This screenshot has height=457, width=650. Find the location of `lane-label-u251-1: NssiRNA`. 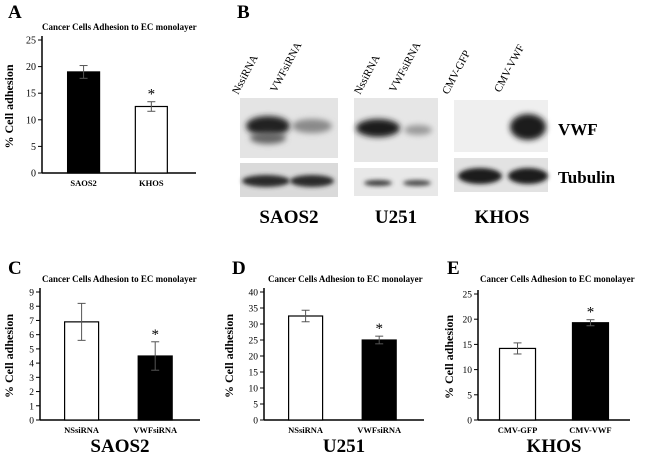

lane-label-u251-1: NssiRNA is located at coordinates (367, 74).